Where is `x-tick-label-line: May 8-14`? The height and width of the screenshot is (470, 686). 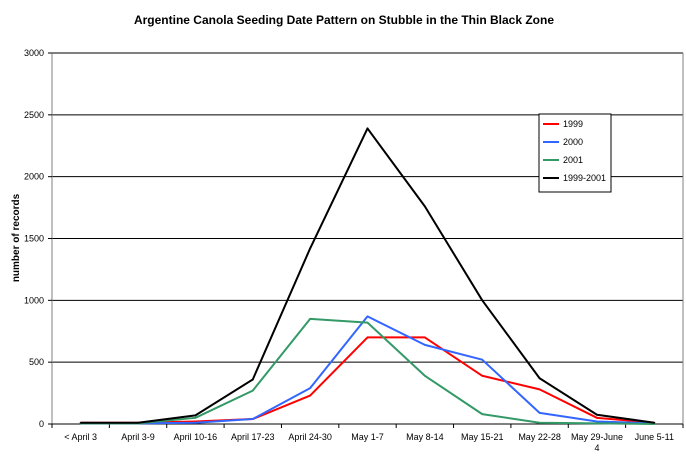 x-tick-label-line: May 8-14 is located at coordinates (425, 437).